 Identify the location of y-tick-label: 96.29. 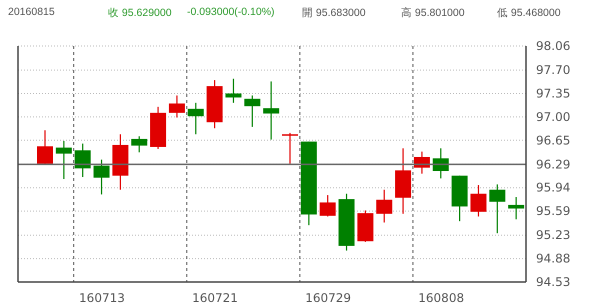
(553, 164).